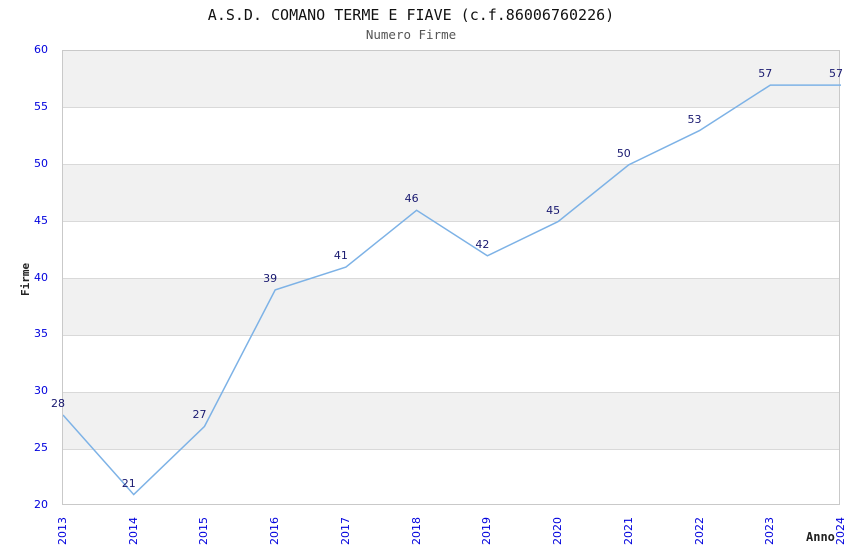 The width and height of the screenshot is (850, 550). Describe the element at coordinates (482, 244) in the screenshot. I see `data-point-label: 42` at that location.